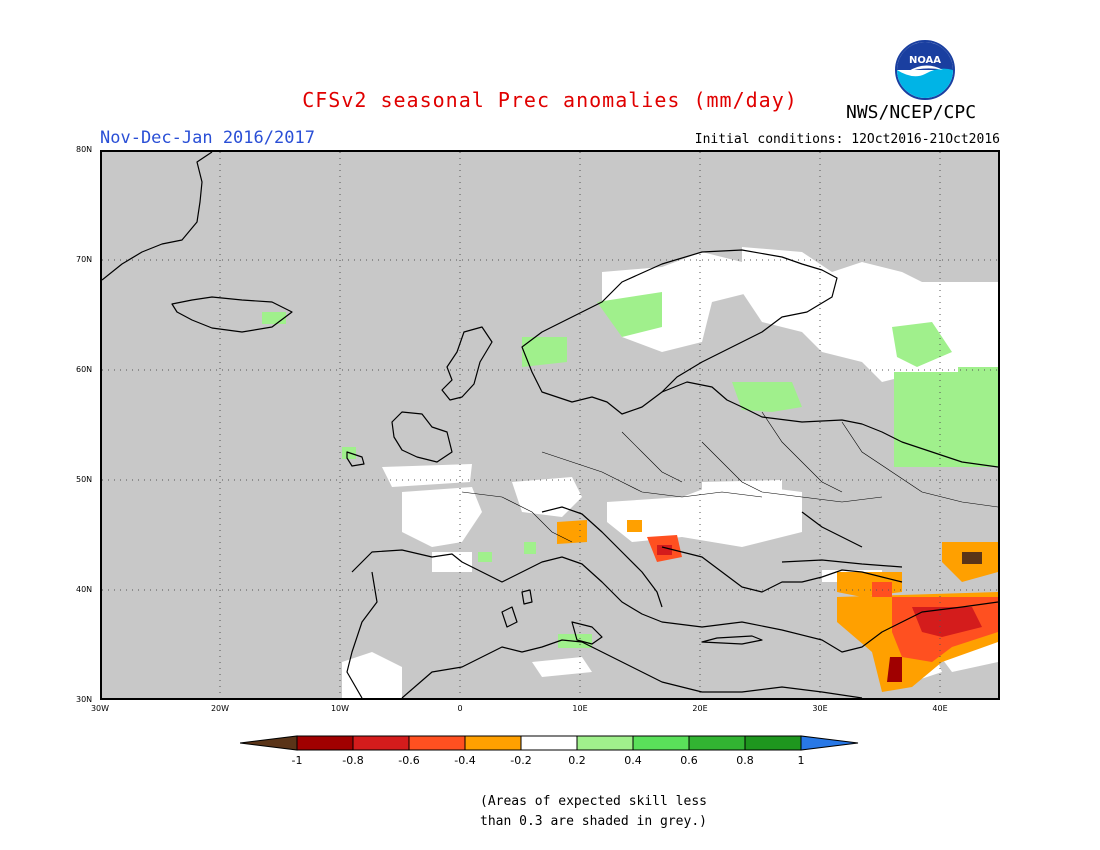 This screenshot has height=850, width=1100. I want to click on lat-label-30n: 30N, so click(84, 699).